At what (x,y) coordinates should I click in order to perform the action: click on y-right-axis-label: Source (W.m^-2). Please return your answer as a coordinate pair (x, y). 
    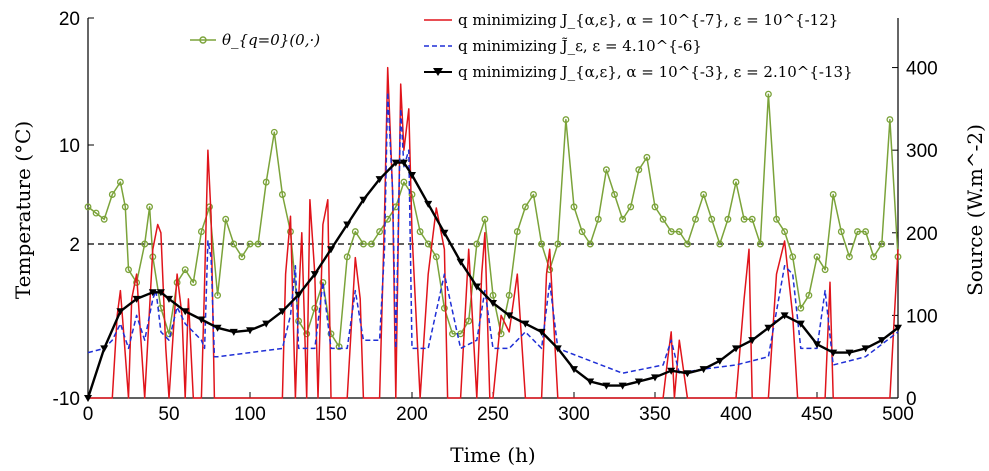
    Looking at the image, I should click on (975, 210).